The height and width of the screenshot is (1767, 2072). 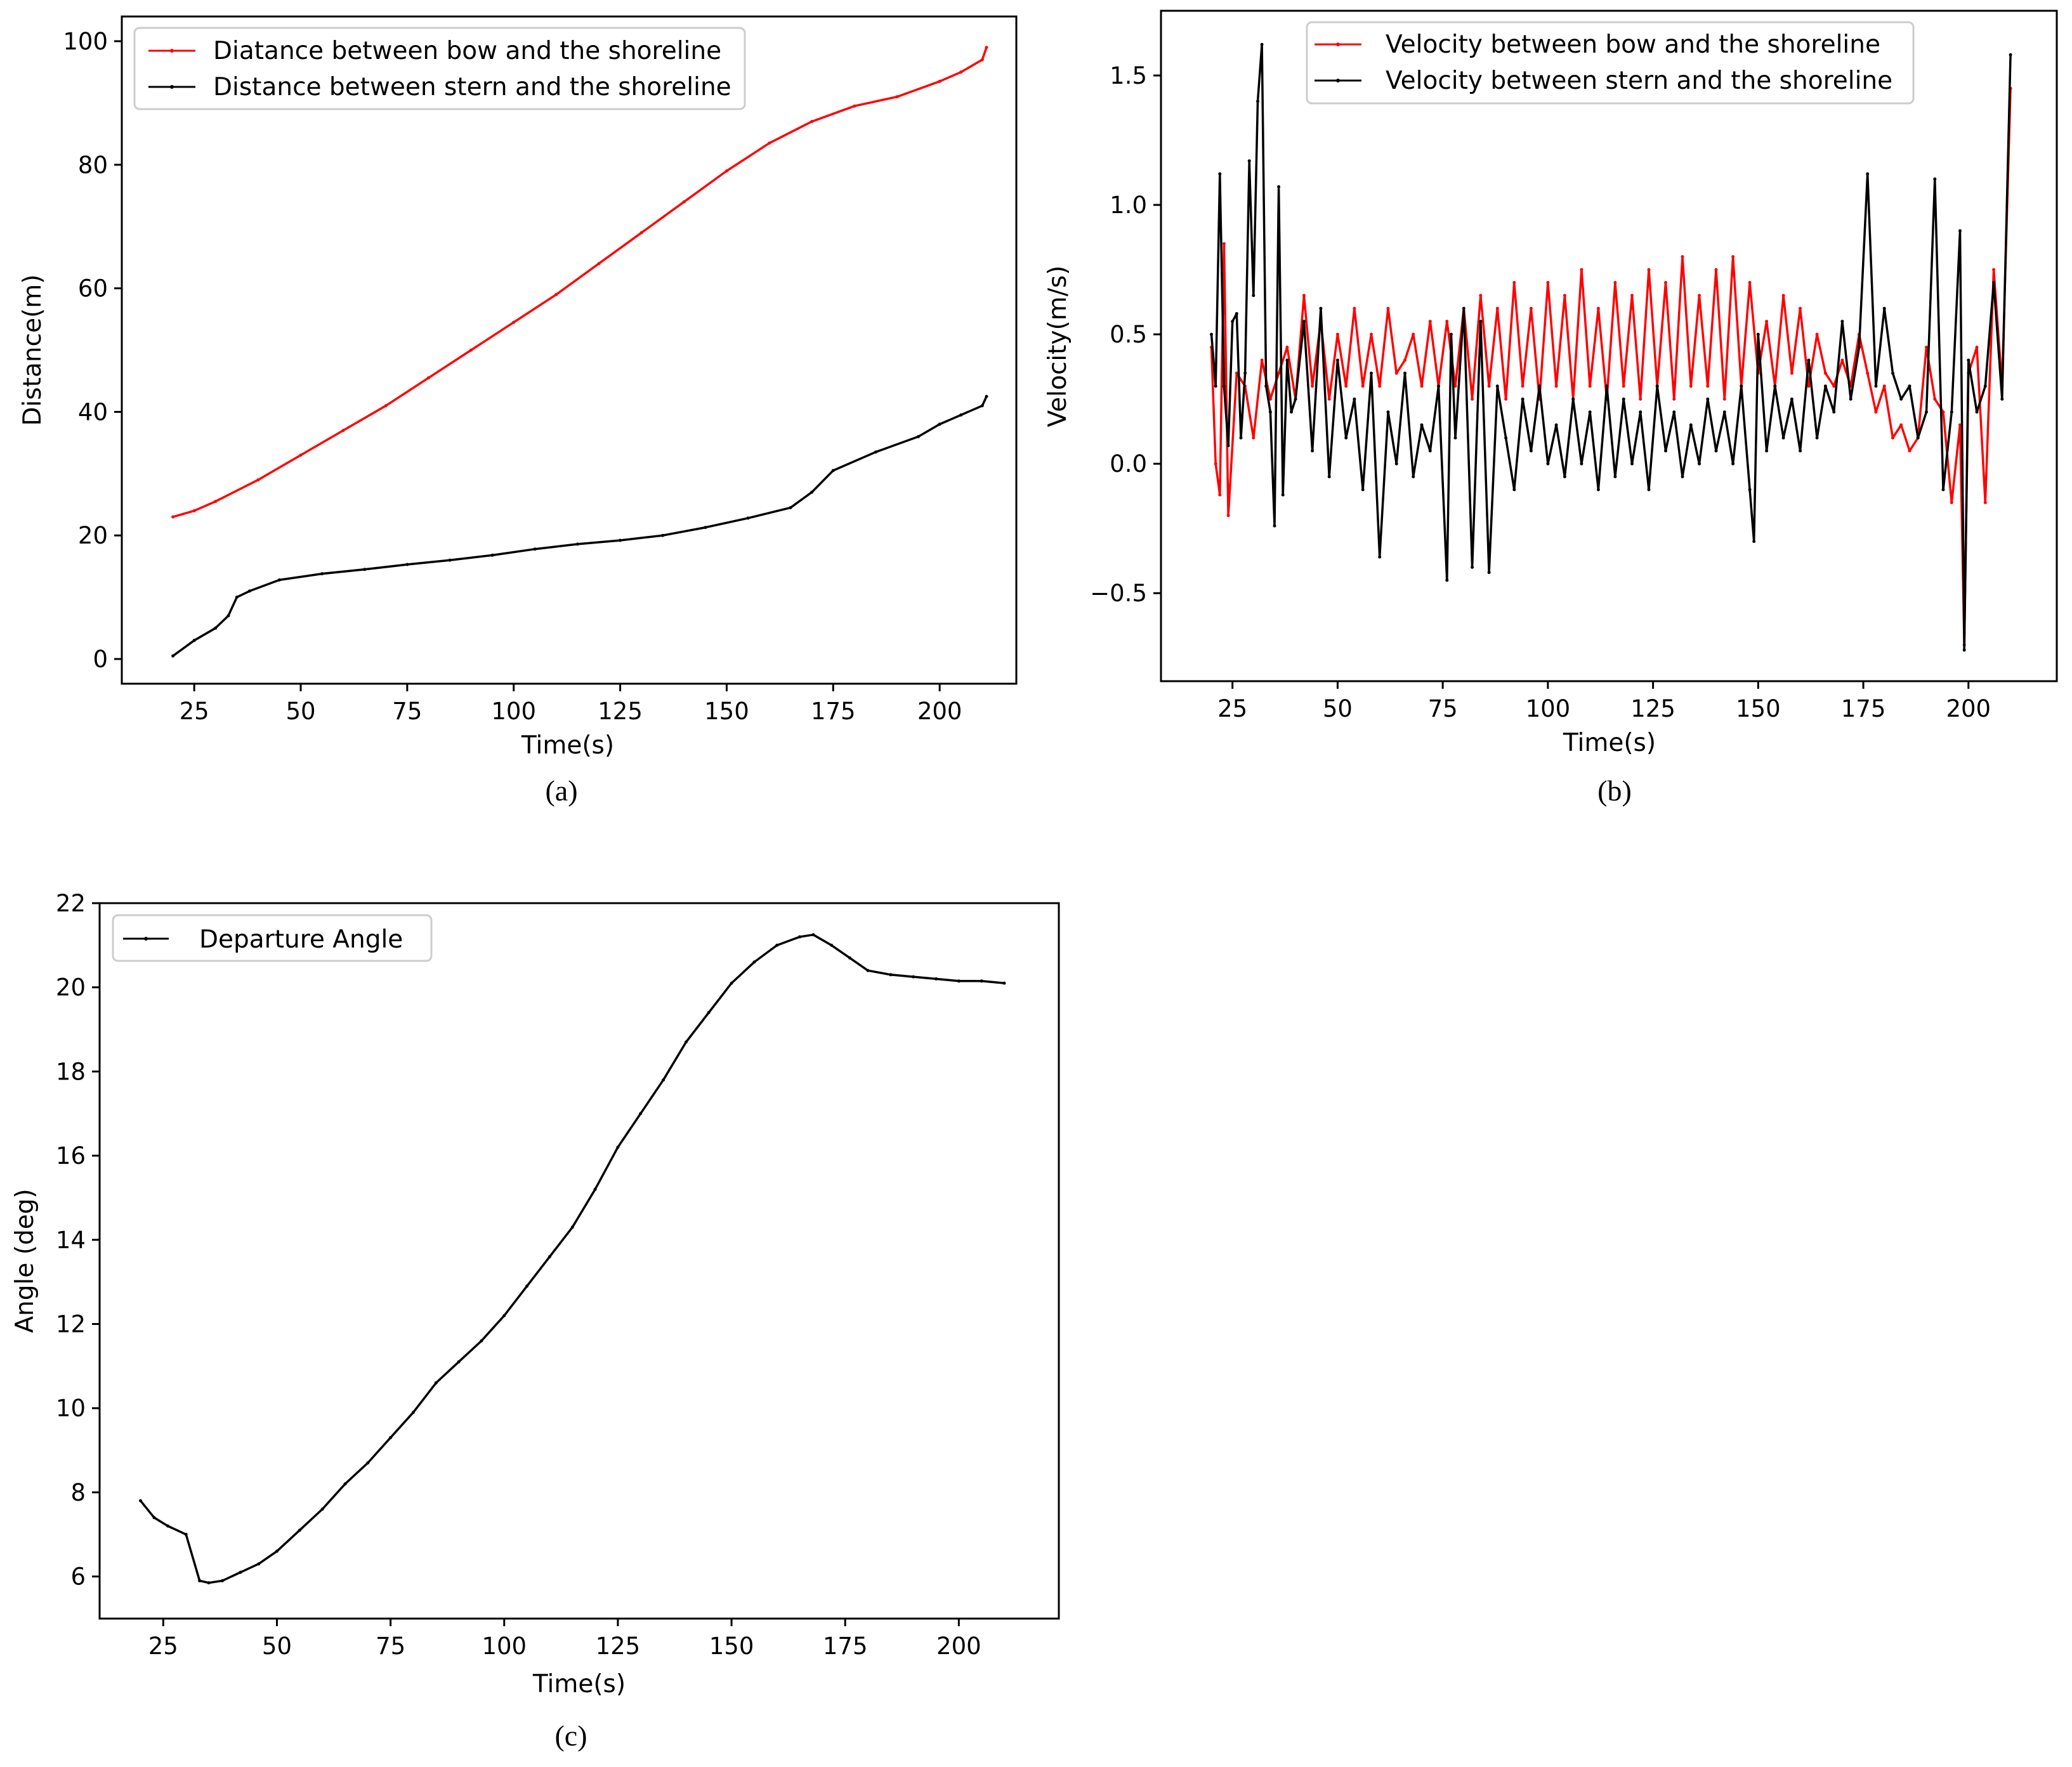 I want to click on panel-a-x-tick-label-100: 100, so click(x=513, y=711).